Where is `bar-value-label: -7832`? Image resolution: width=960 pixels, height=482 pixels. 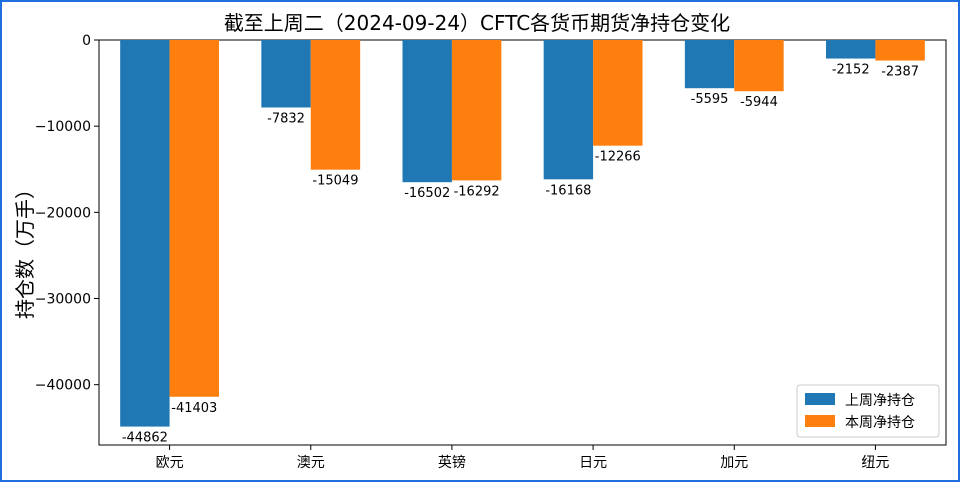
bar-value-label: -7832 is located at coordinates (286, 118).